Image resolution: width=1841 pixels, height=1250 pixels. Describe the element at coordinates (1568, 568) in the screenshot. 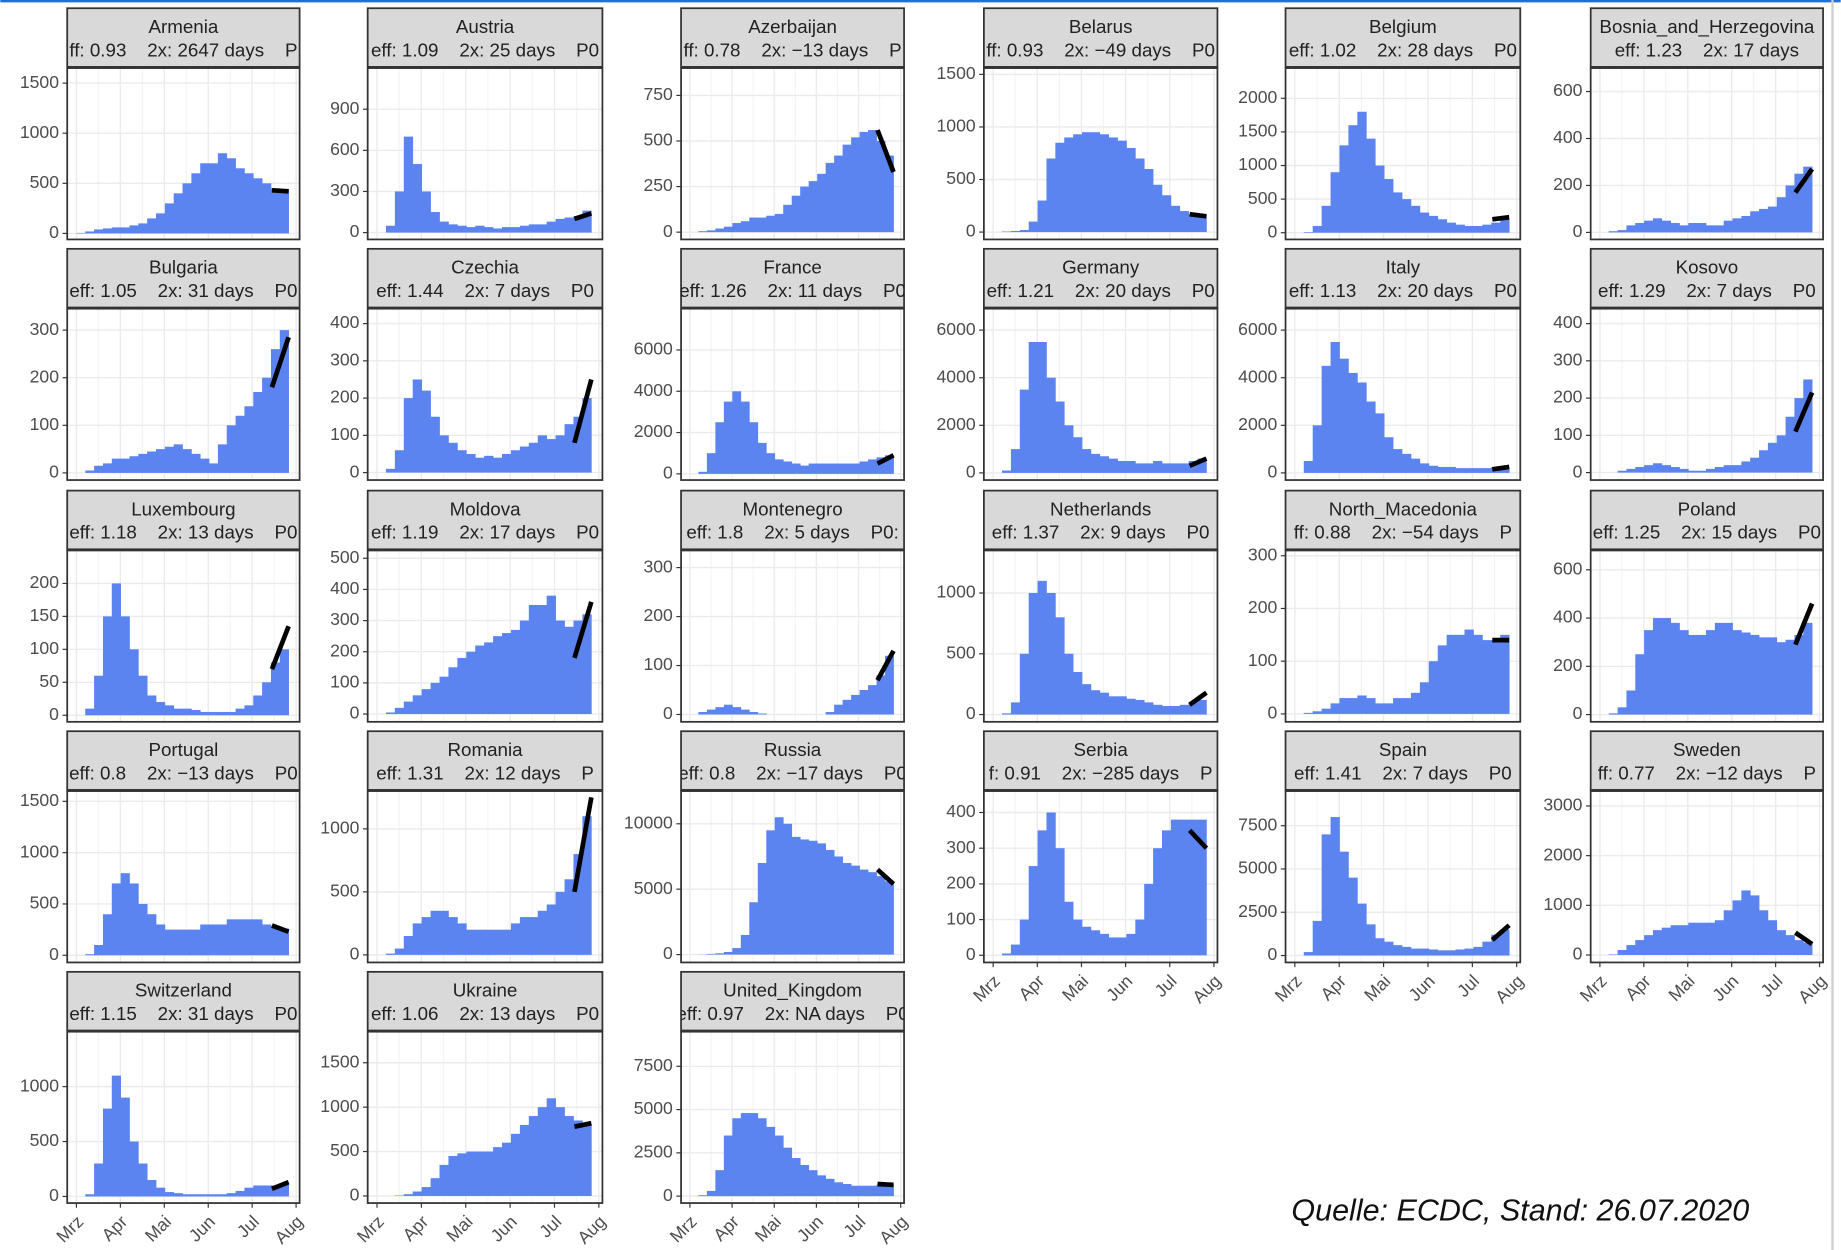

I see `y-tick-label: 600` at that location.